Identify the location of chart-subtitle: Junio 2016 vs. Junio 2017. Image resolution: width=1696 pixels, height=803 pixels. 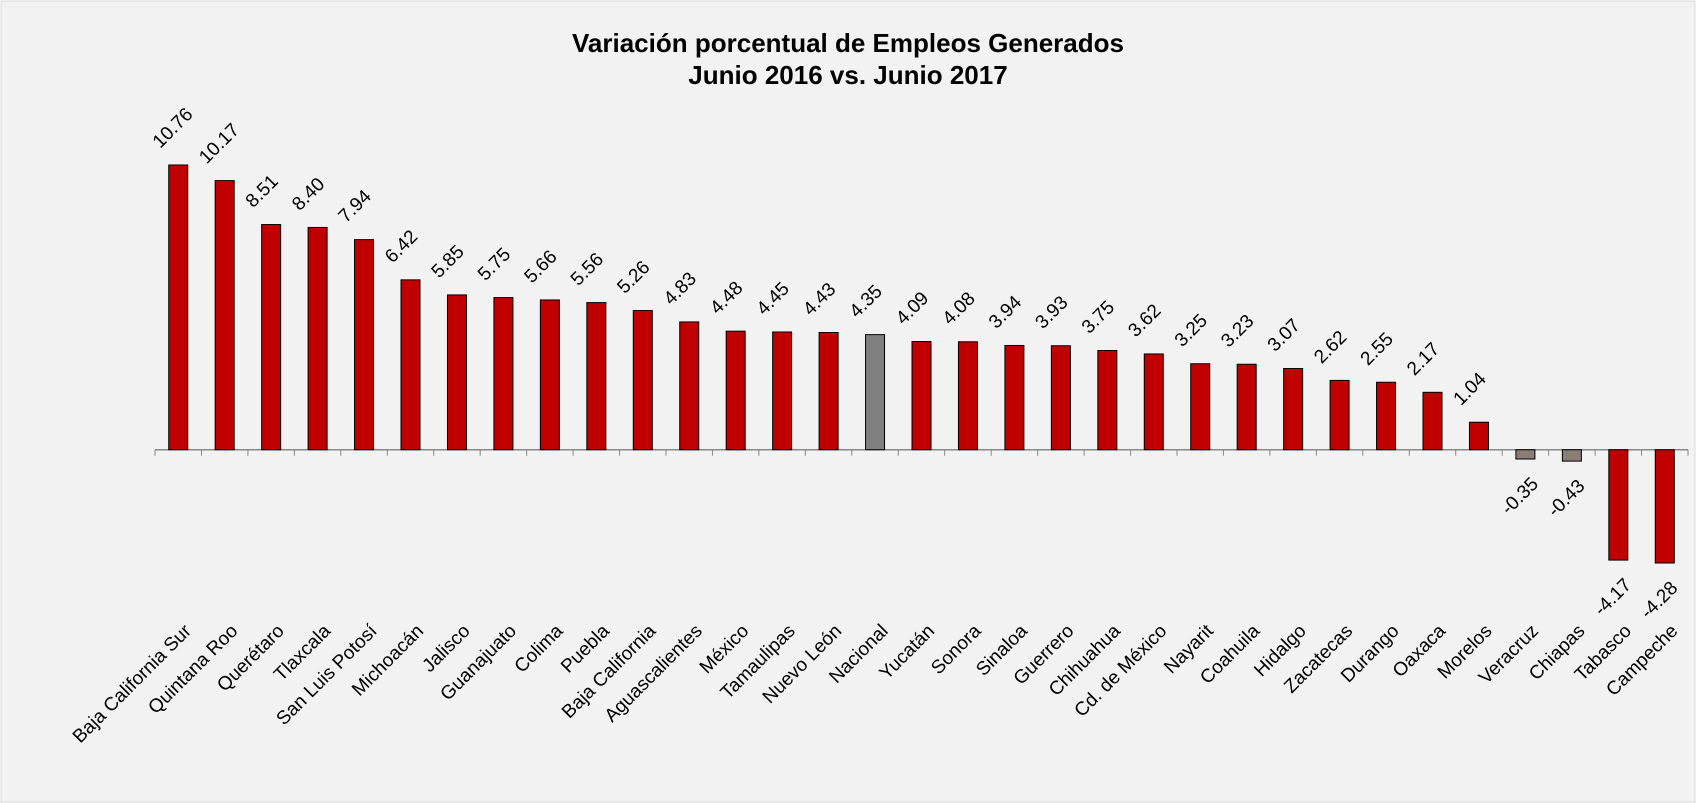
(847, 75).